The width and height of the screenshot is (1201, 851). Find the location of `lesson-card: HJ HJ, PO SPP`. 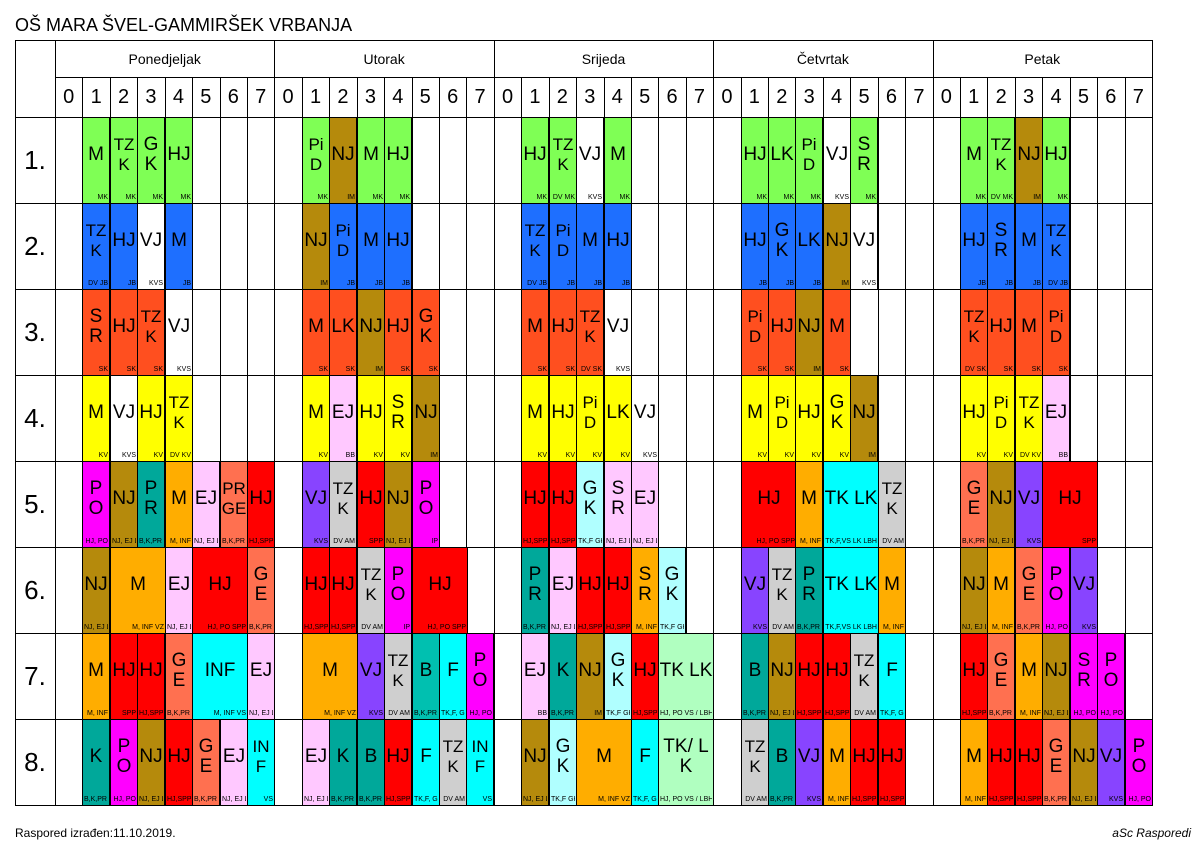

lesson-card: HJ HJ, PO SPP is located at coordinates (220, 590).